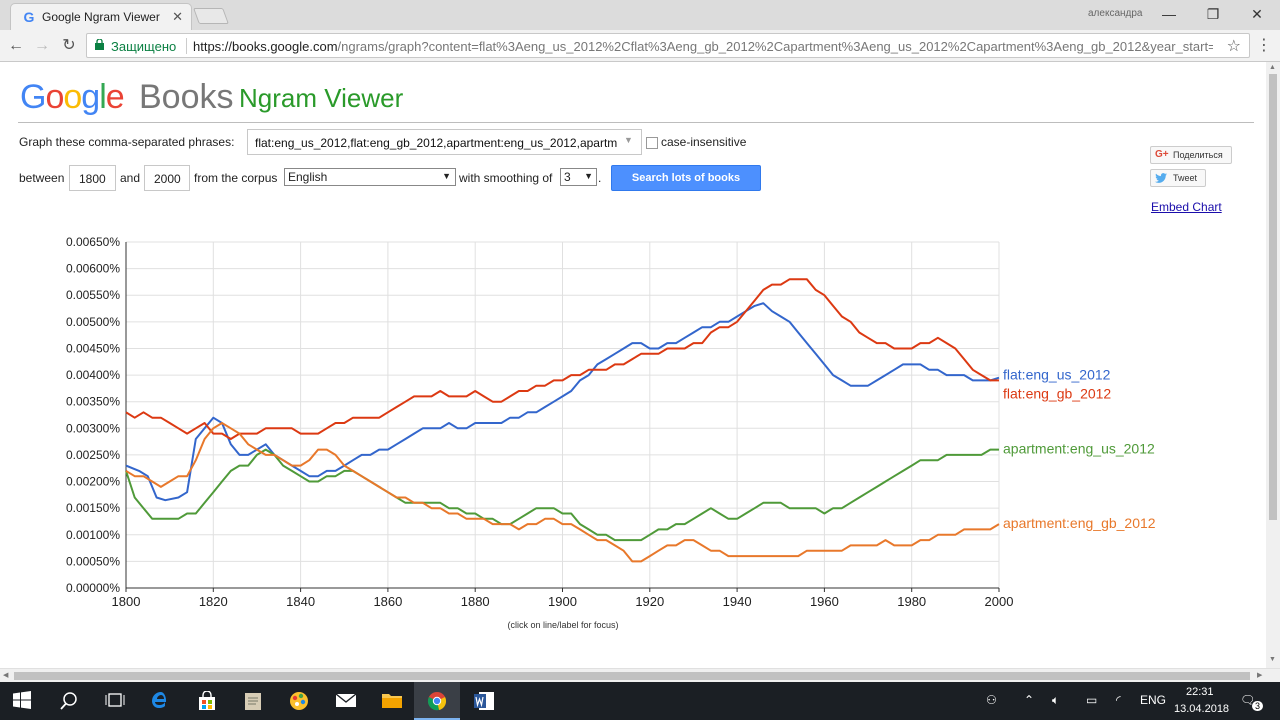 The height and width of the screenshot is (720, 1280). I want to click on maximize-icon: ❐, so click(1213, 14).